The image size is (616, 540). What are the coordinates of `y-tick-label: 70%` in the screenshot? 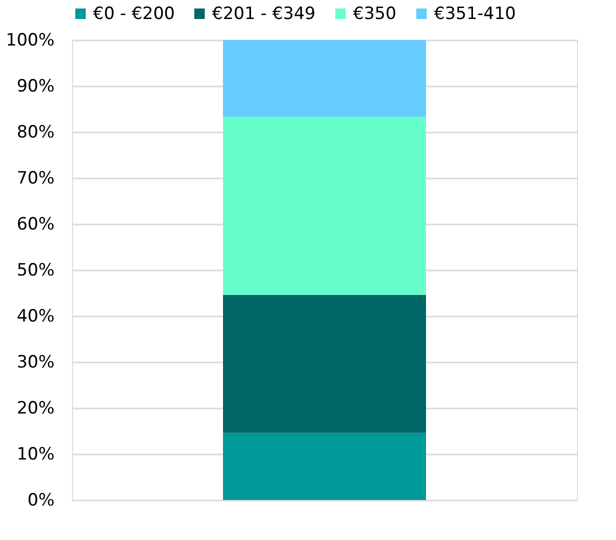 It's located at (35, 178).